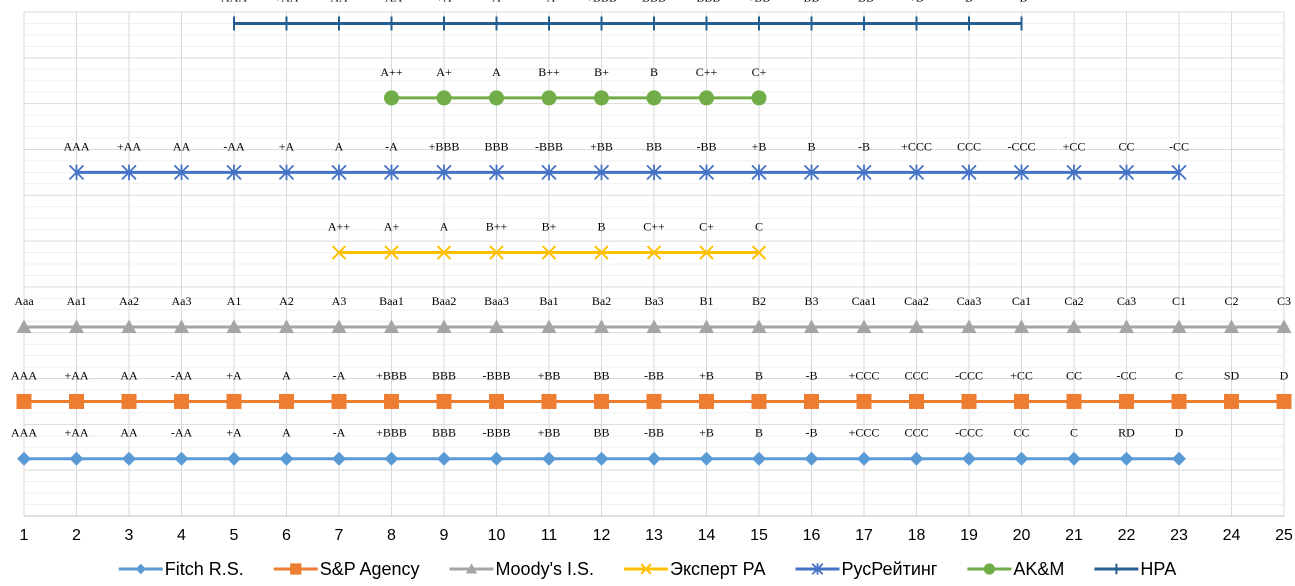  What do you see at coordinates (1179, 375) in the screenshot?
I see `rating-label: C` at bounding box center [1179, 375].